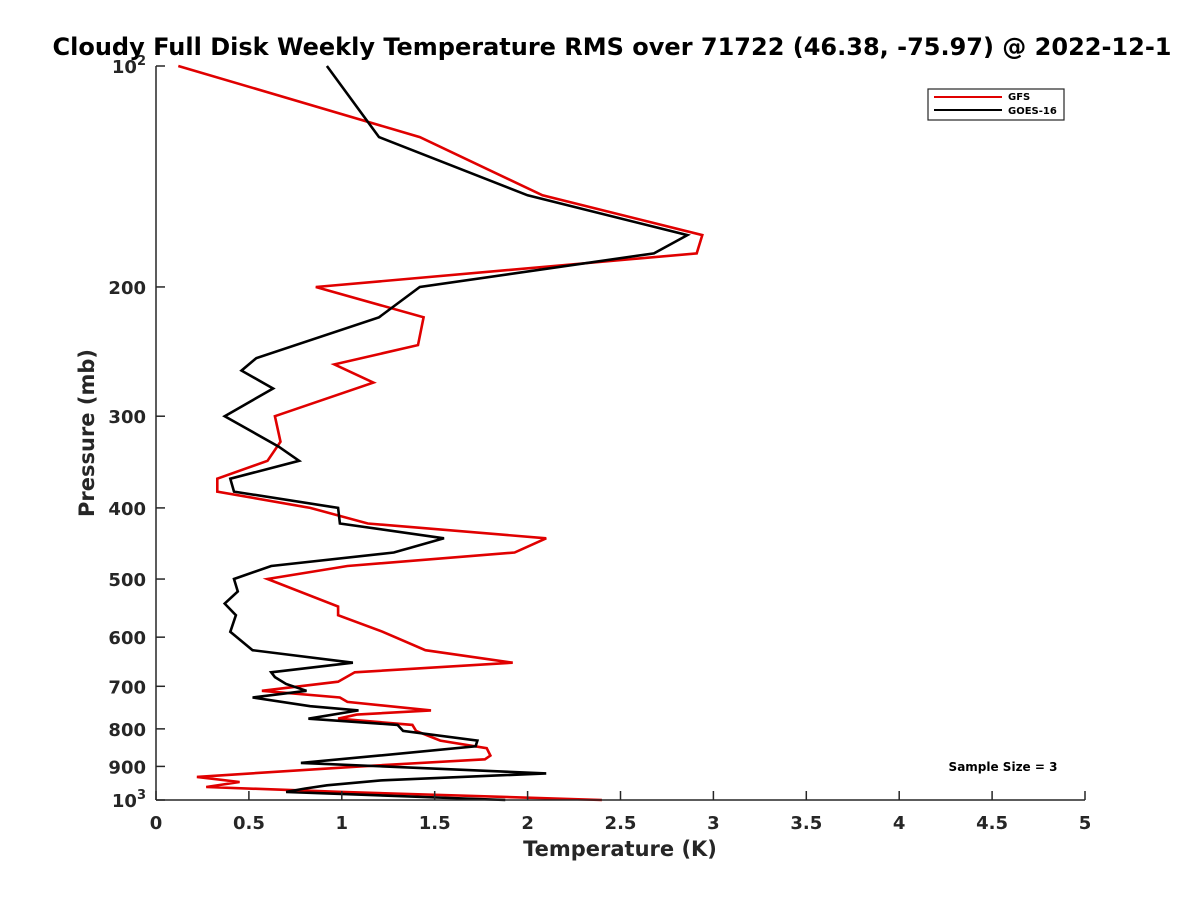  What do you see at coordinates (527, 823) in the screenshot?
I see `x-tick-label: 2` at bounding box center [527, 823].